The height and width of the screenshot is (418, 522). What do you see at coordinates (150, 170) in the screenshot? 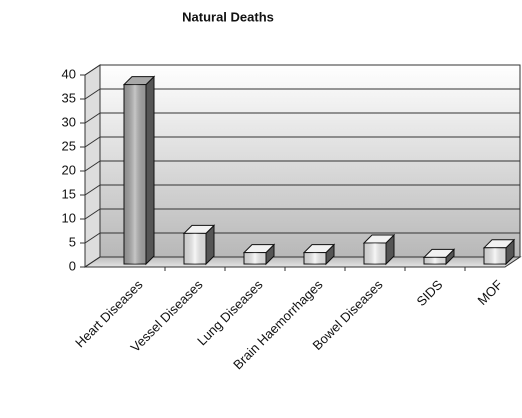
I see `bar-side` at bounding box center [150, 170].